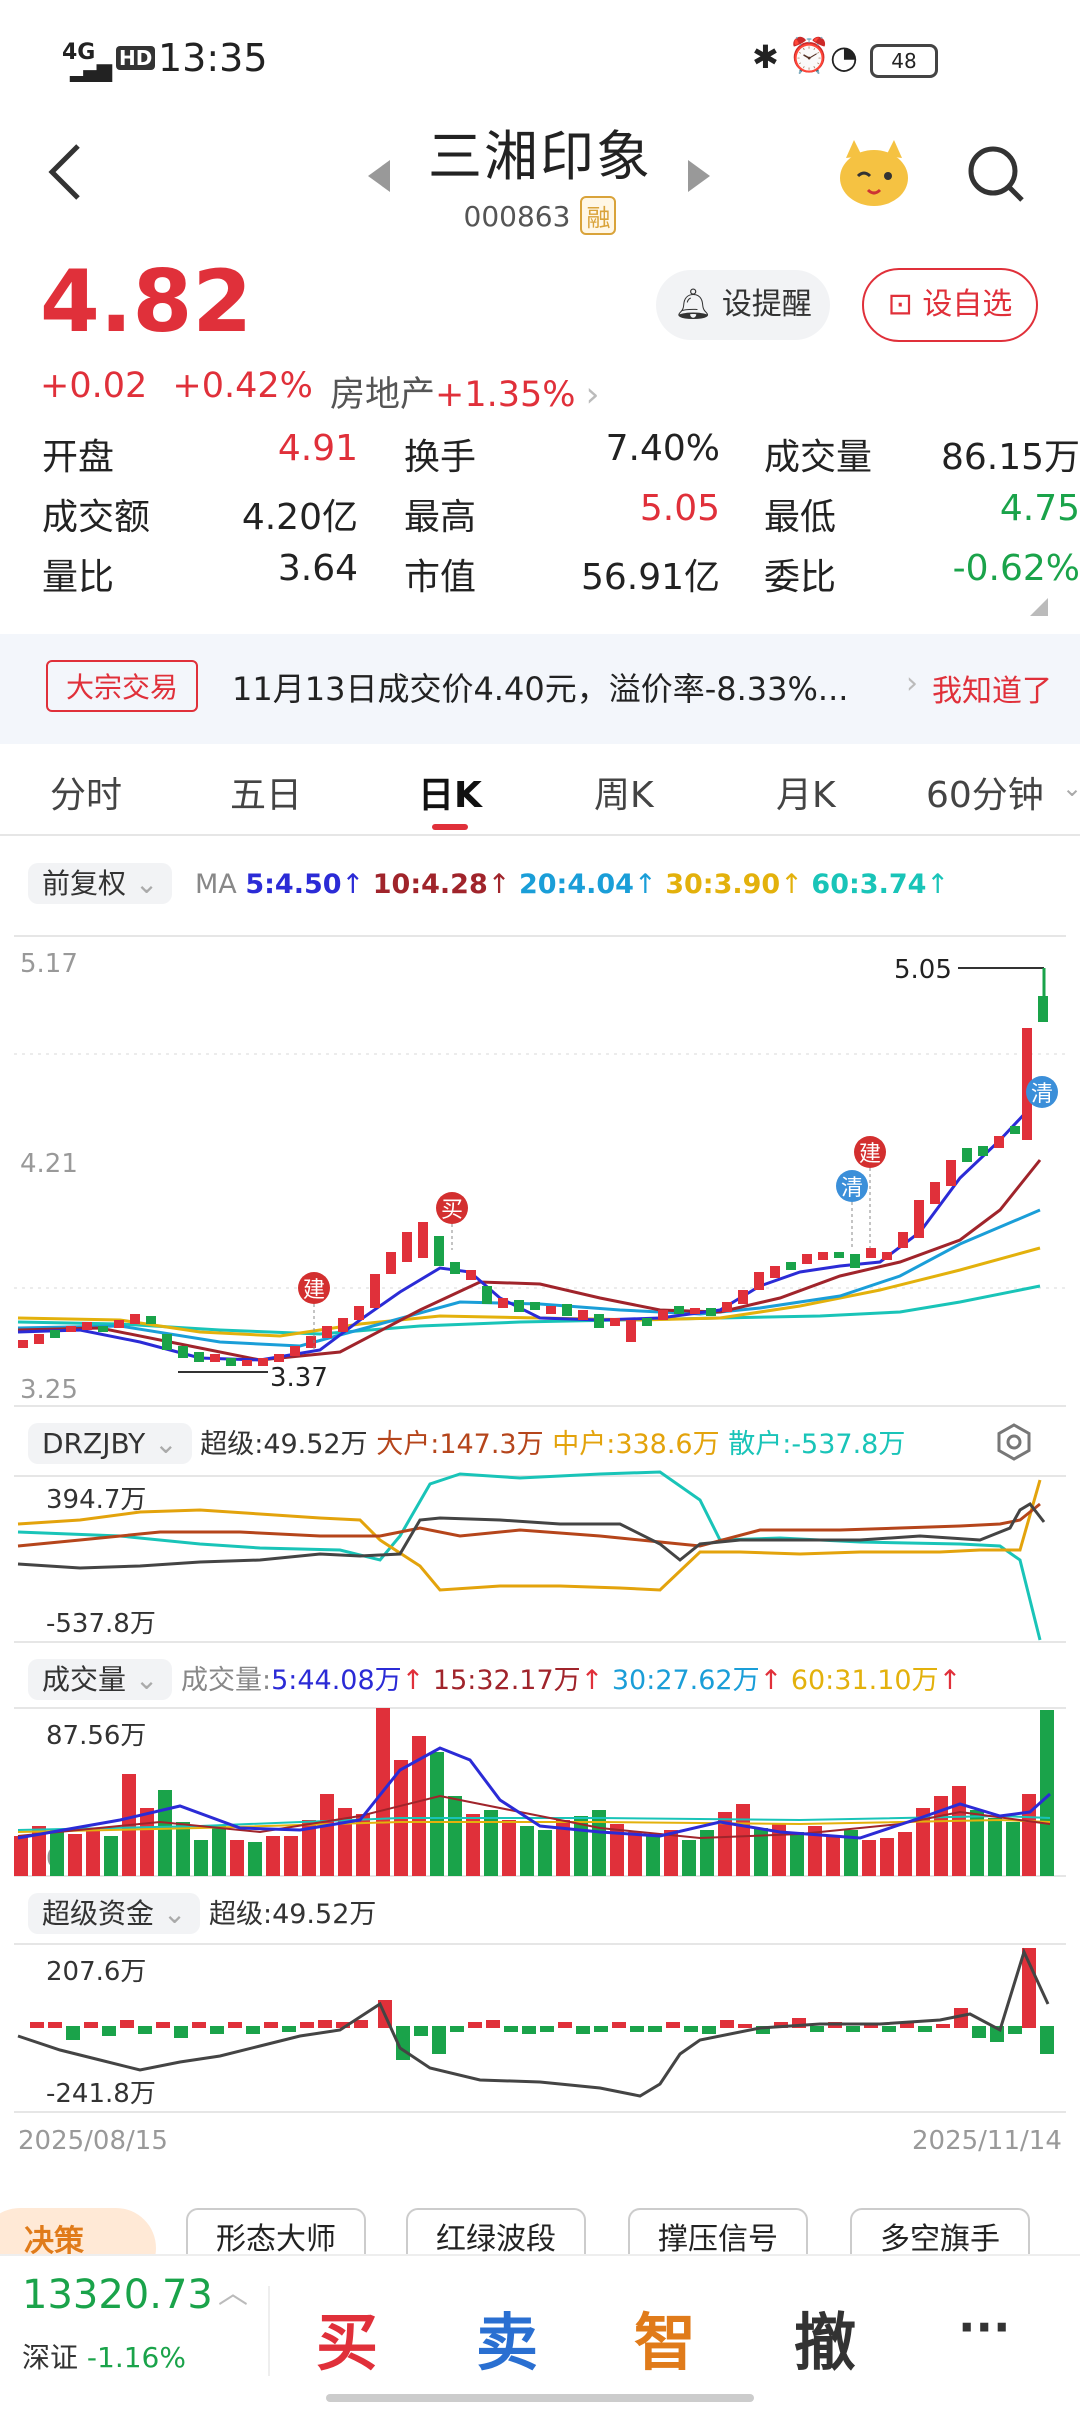 The height and width of the screenshot is (2410, 1080). Describe the element at coordinates (64, 177) in the screenshot. I see `back-icon` at that location.